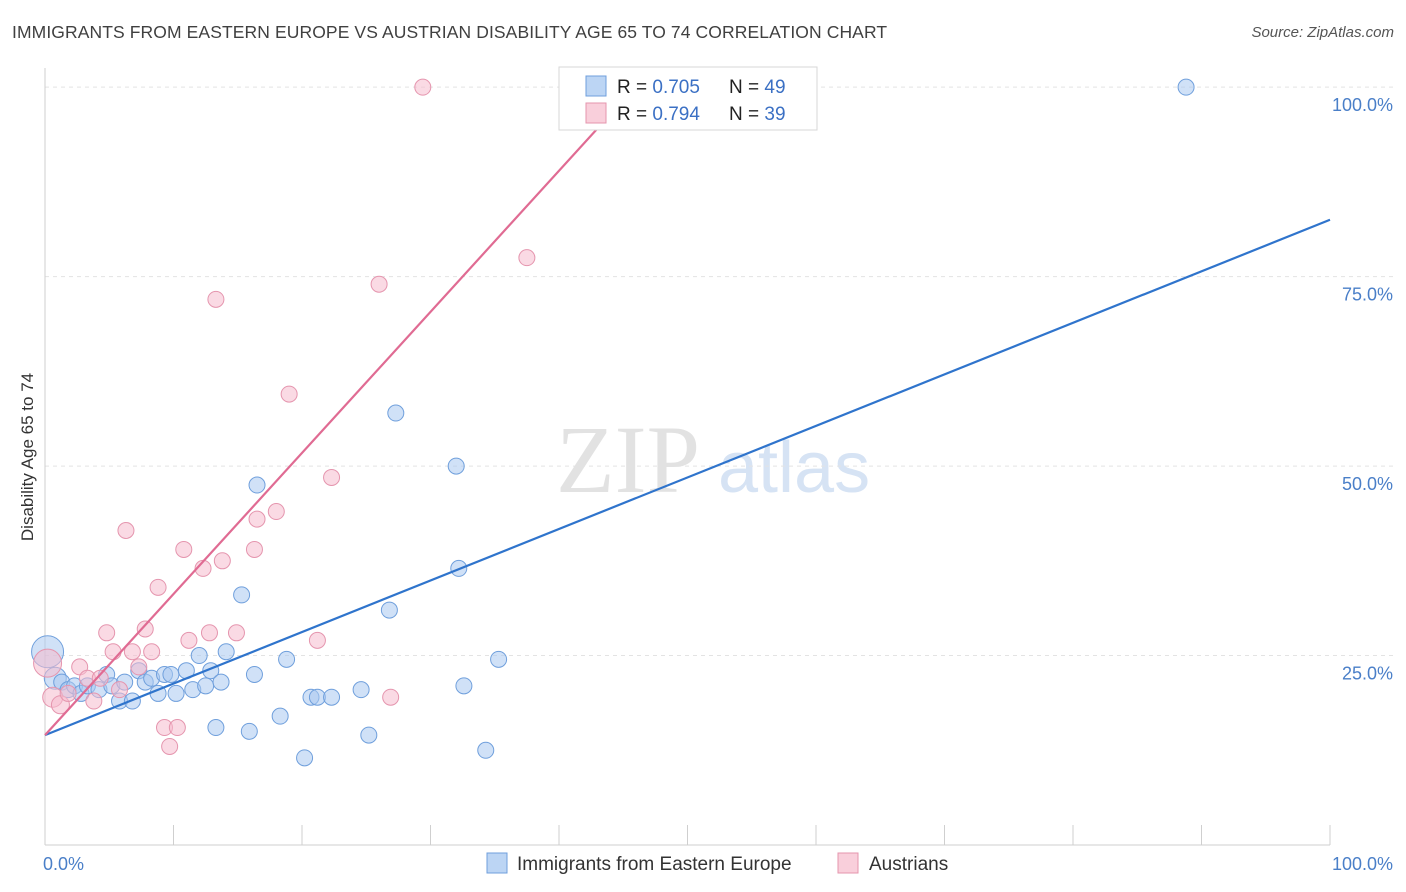 The height and width of the screenshot is (892, 1406). I want to click on y-tick-label: 75.0%, so click(1367, 295).